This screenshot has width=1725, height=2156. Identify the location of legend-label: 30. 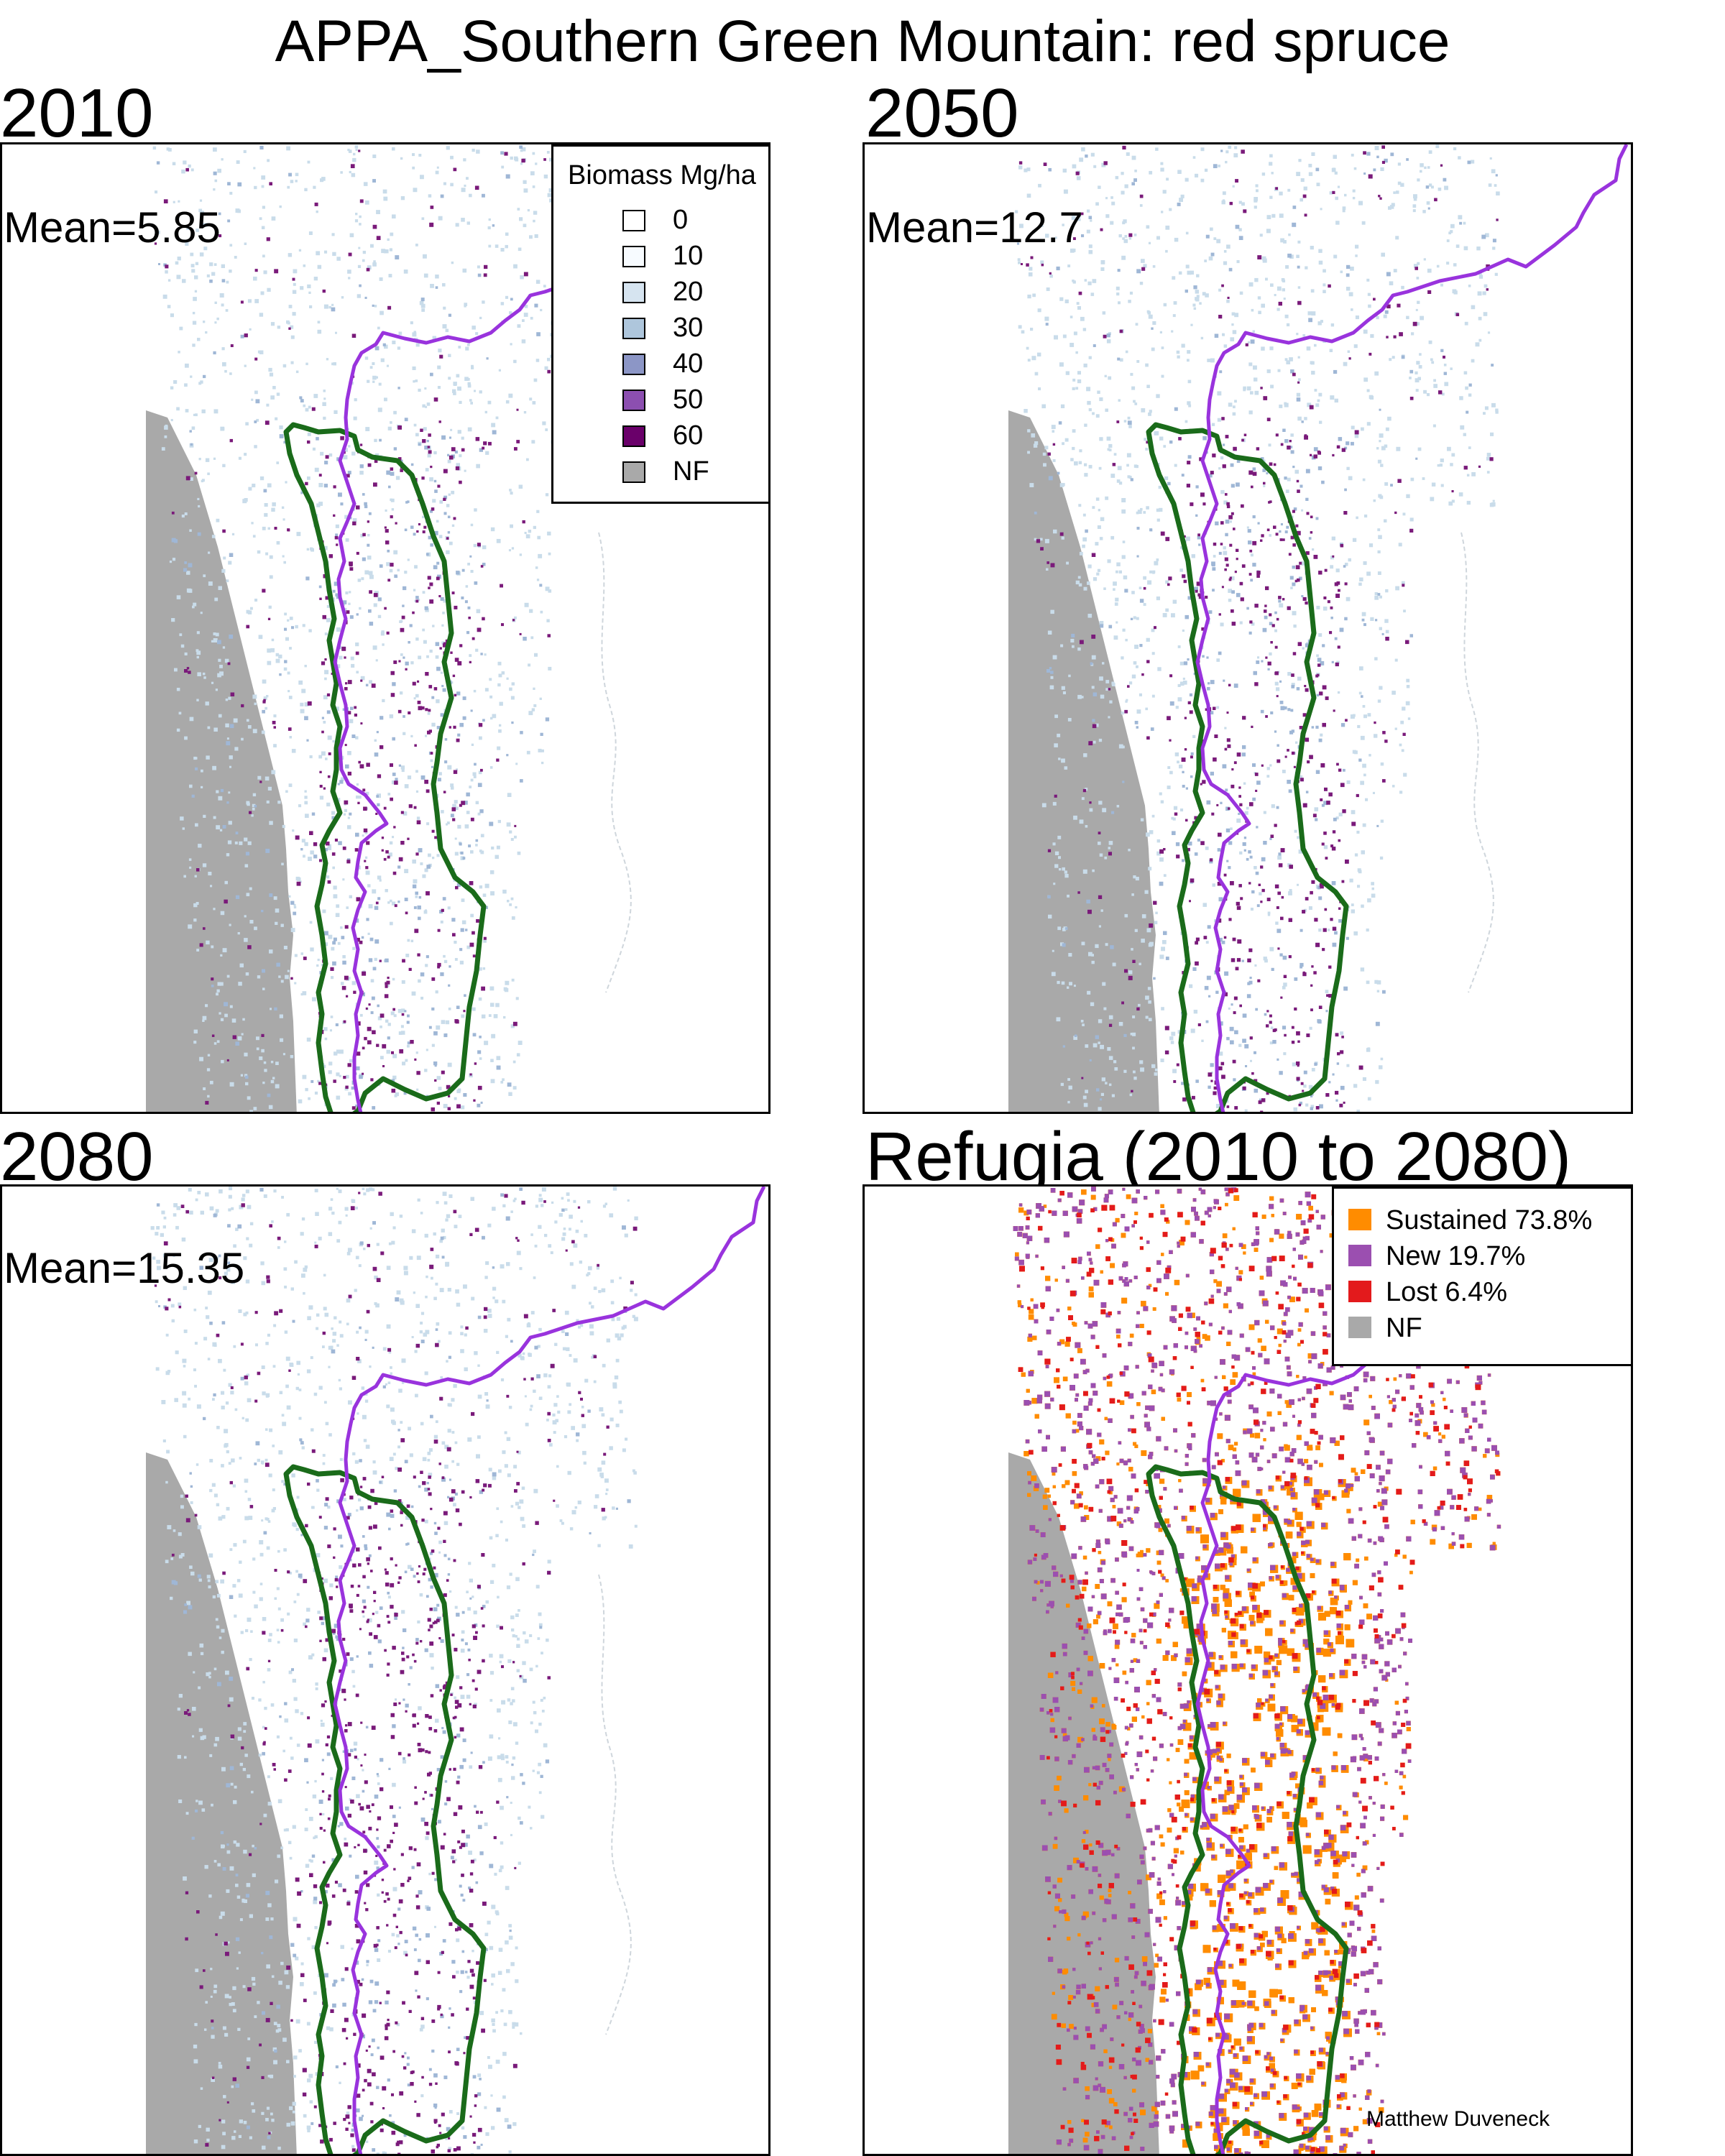
(688, 328).